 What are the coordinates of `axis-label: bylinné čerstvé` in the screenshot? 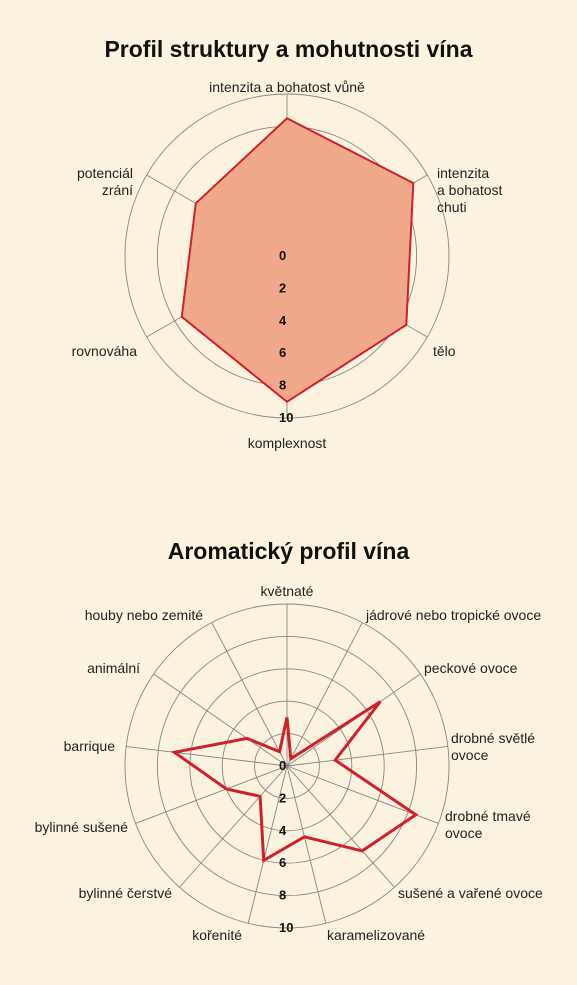 It's located at (126, 893).